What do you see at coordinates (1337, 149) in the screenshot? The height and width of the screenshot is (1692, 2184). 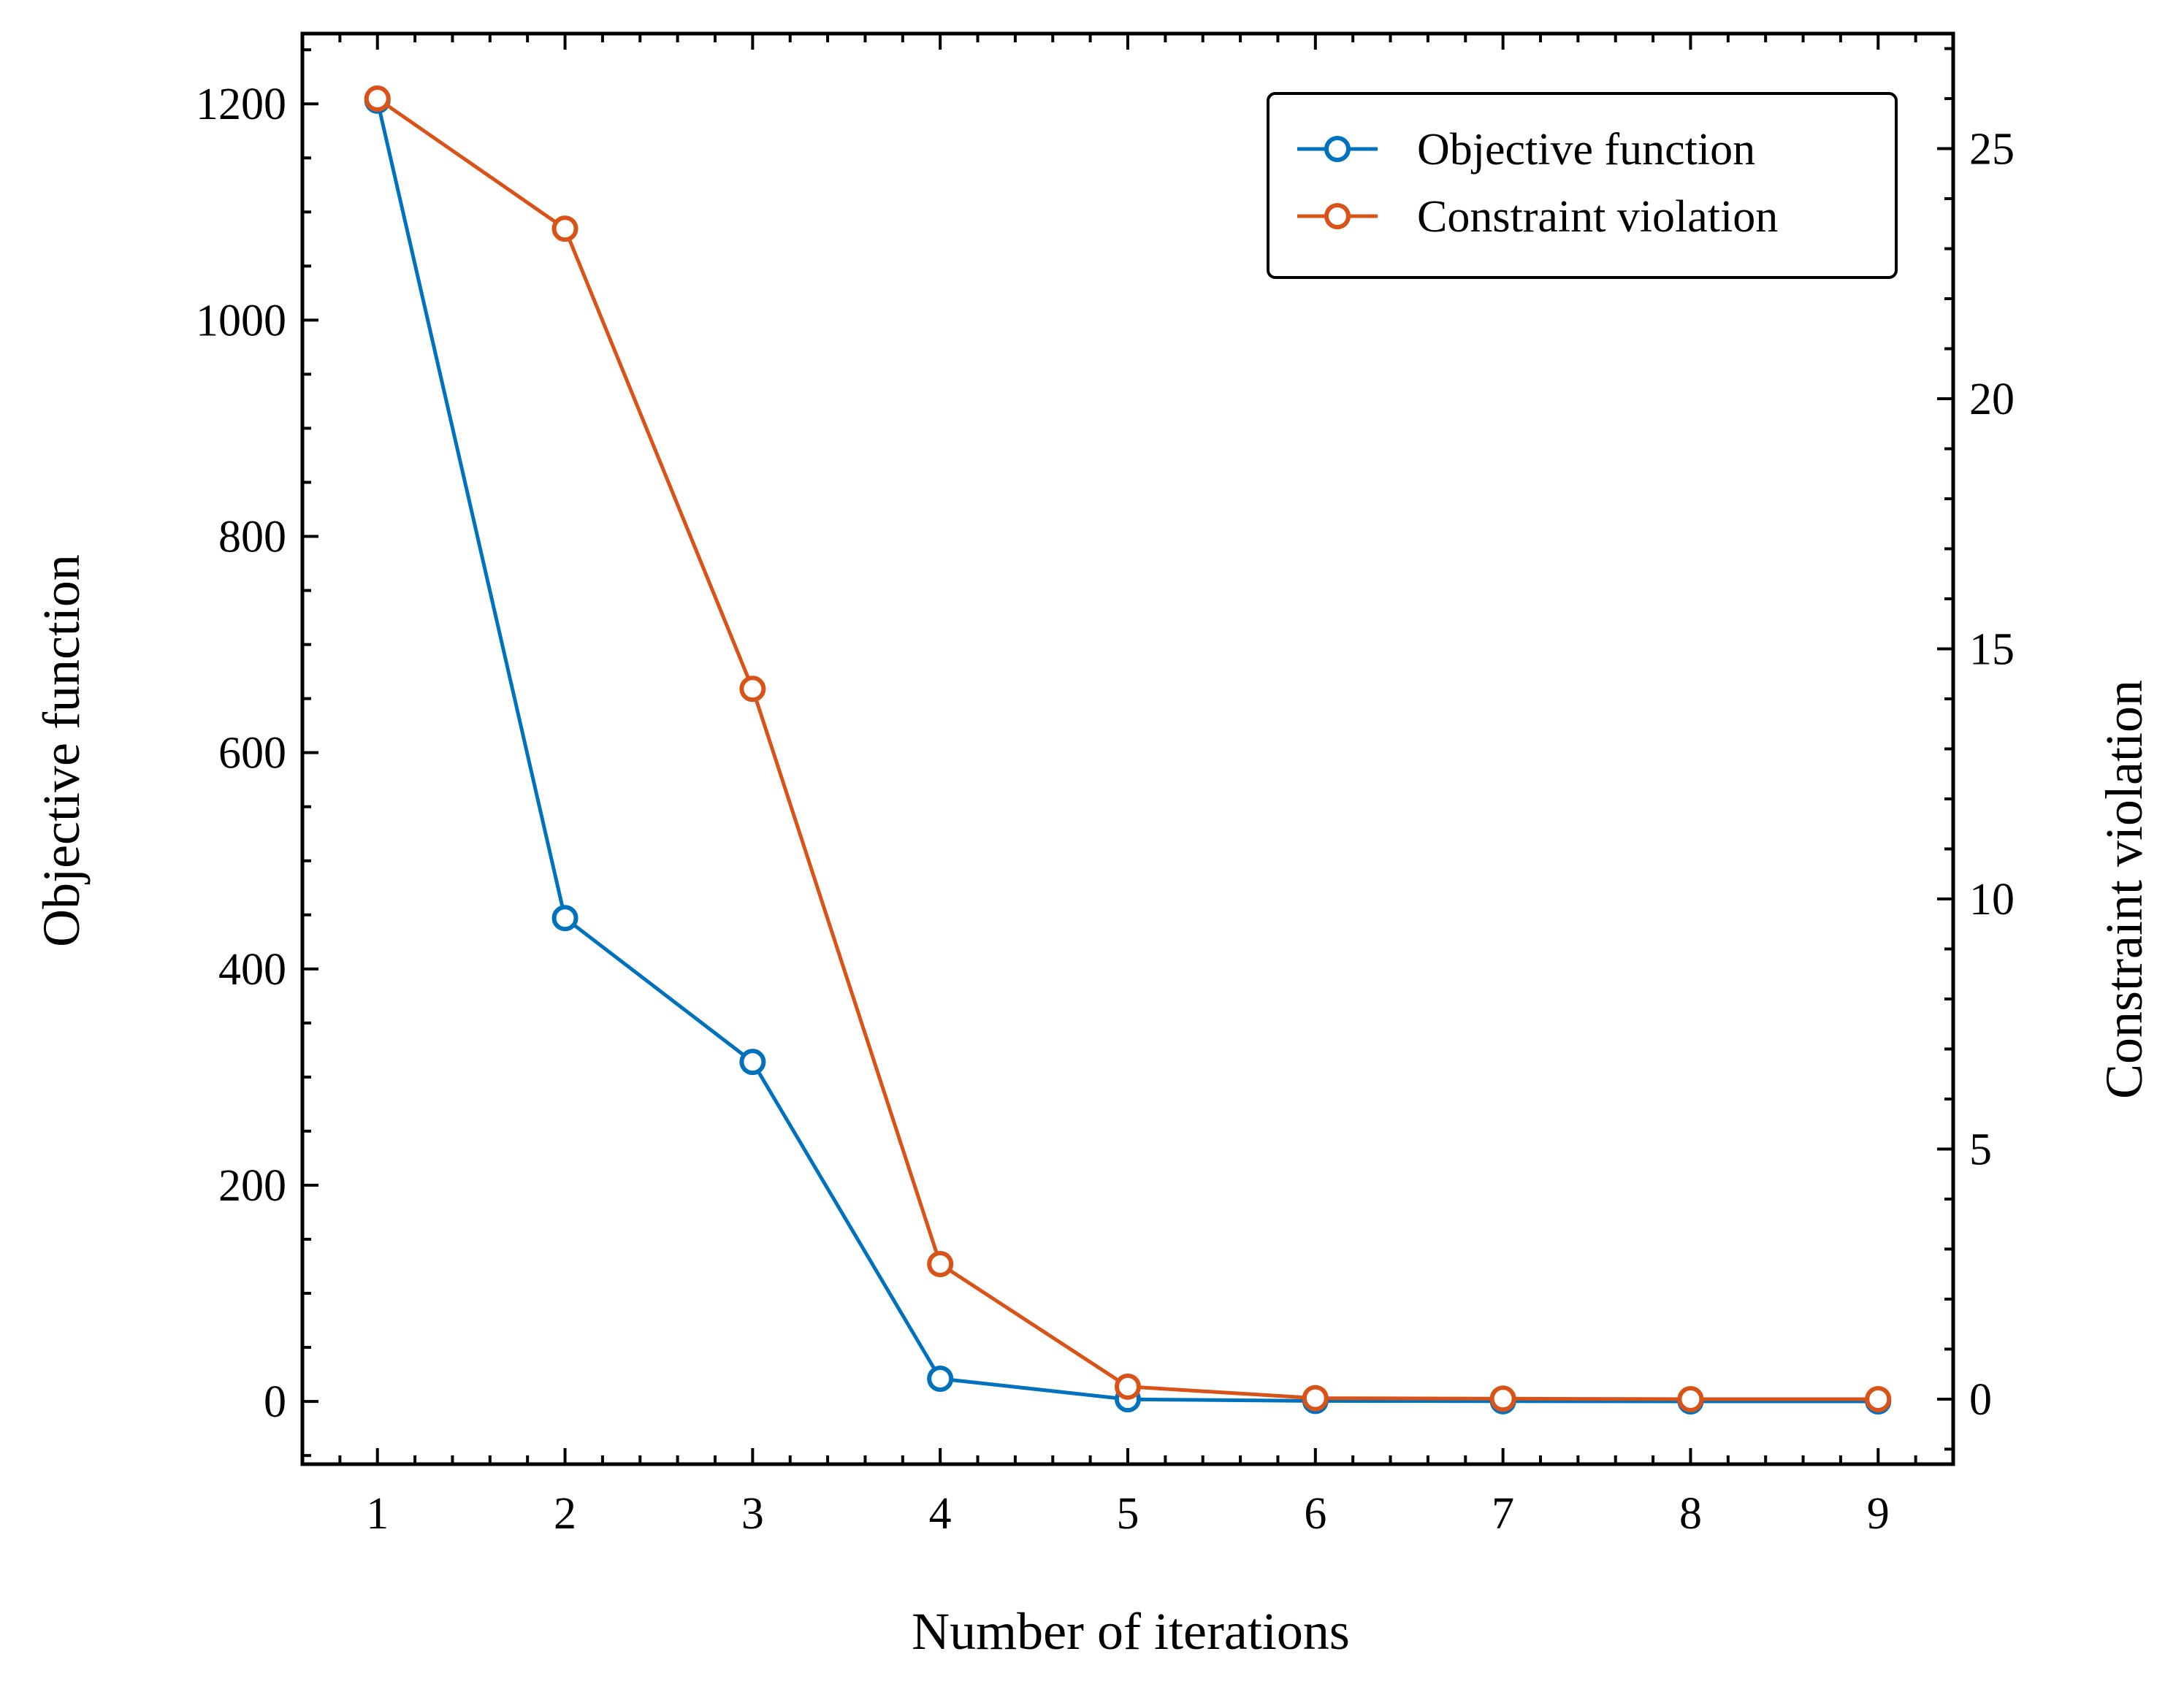 I see `legend-marker-objective` at bounding box center [1337, 149].